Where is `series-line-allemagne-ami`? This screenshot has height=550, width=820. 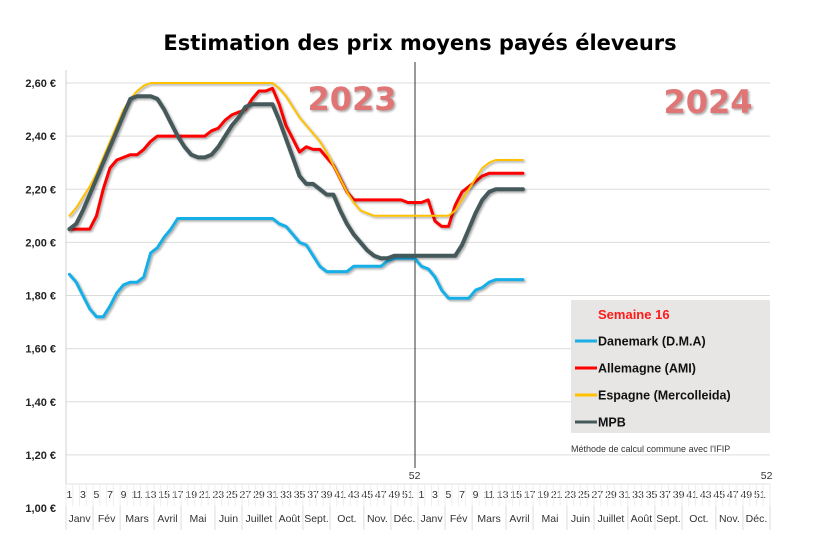 series-line-allemagne-ami is located at coordinates (296, 158).